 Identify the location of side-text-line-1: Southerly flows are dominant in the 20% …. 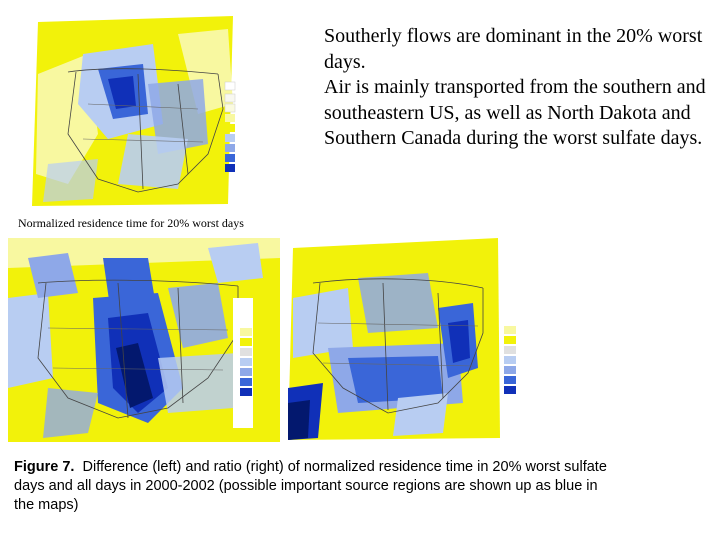
(513, 49).